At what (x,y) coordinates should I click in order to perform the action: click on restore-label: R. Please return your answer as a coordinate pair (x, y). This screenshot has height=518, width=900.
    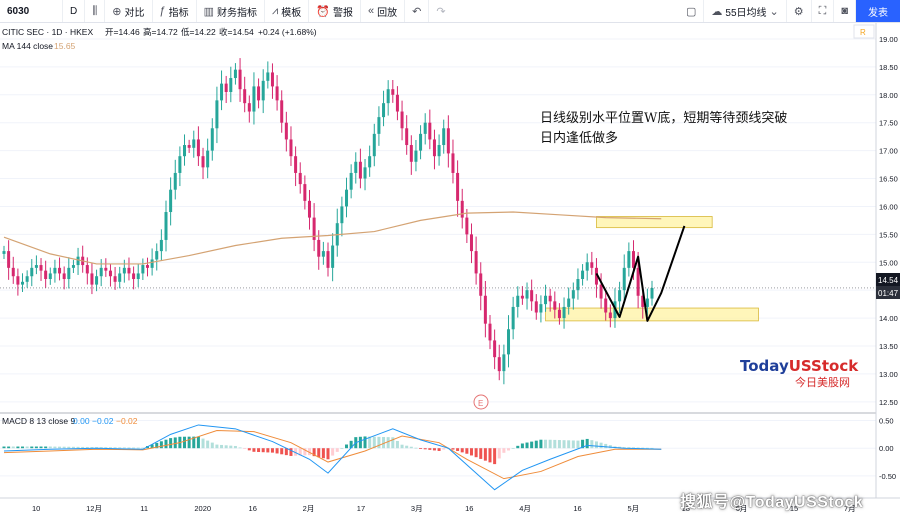
    Looking at the image, I should click on (863, 32).